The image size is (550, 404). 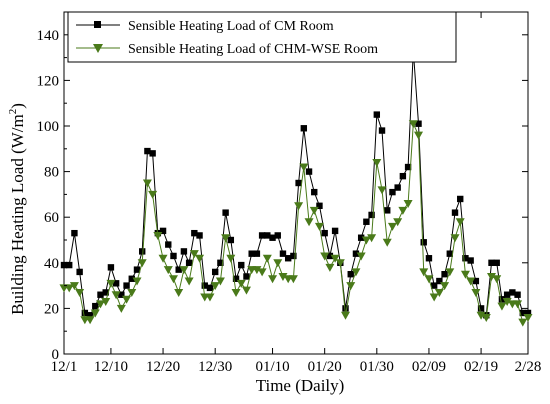 What do you see at coordinates (97, 24) in the screenshot?
I see `legend-marker-cm` at bounding box center [97, 24].